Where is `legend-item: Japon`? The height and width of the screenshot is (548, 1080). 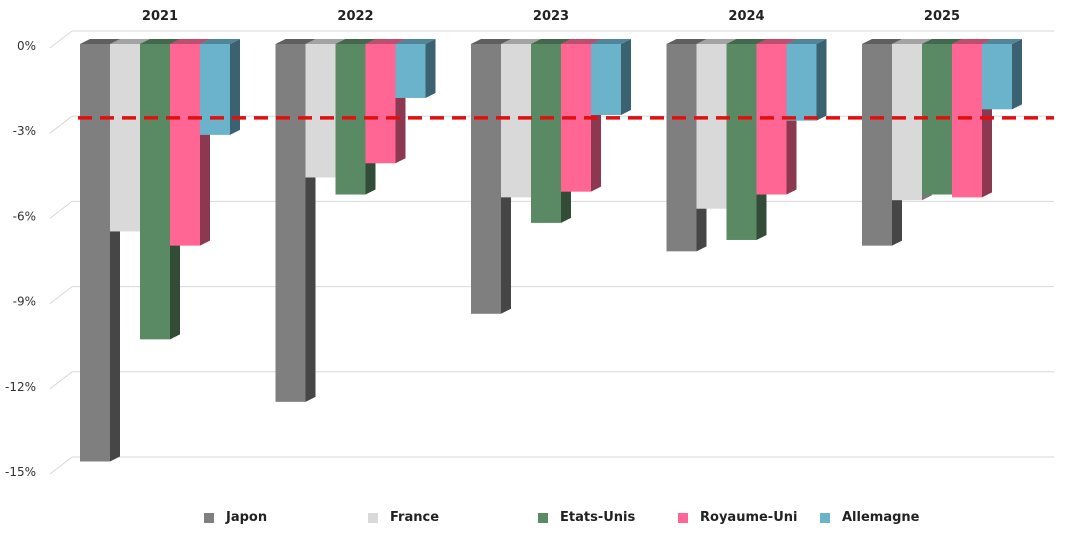 legend-item: Japon is located at coordinates (235, 517).